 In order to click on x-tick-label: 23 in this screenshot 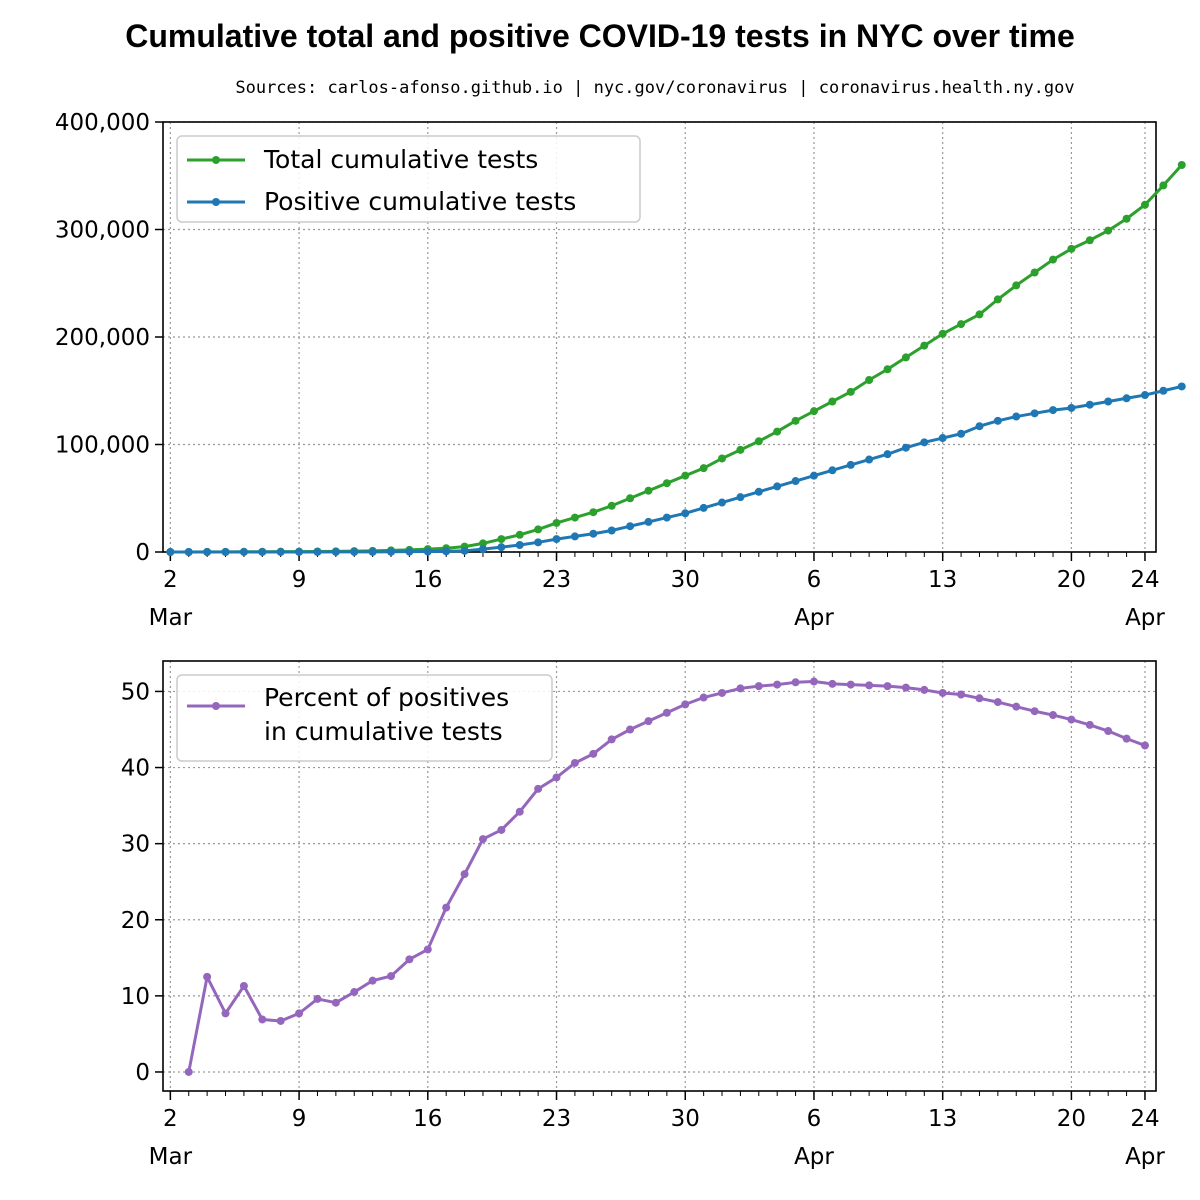, I will do `click(556, 1119)`.